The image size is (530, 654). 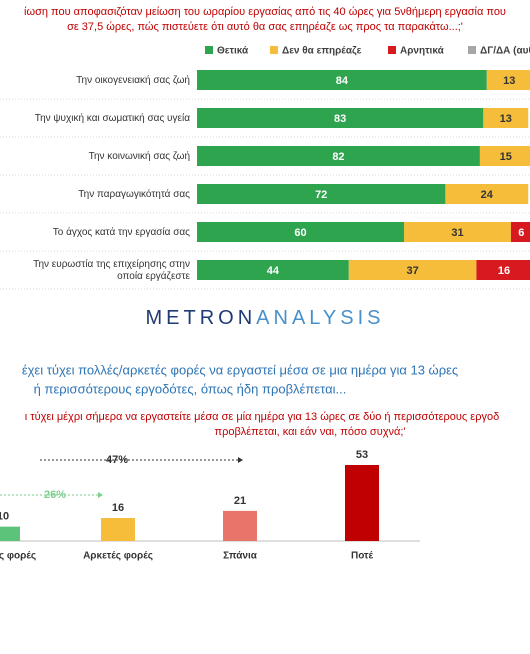 I want to click on category-label: Την κοινωνική σας ζωή, so click(x=139, y=156).